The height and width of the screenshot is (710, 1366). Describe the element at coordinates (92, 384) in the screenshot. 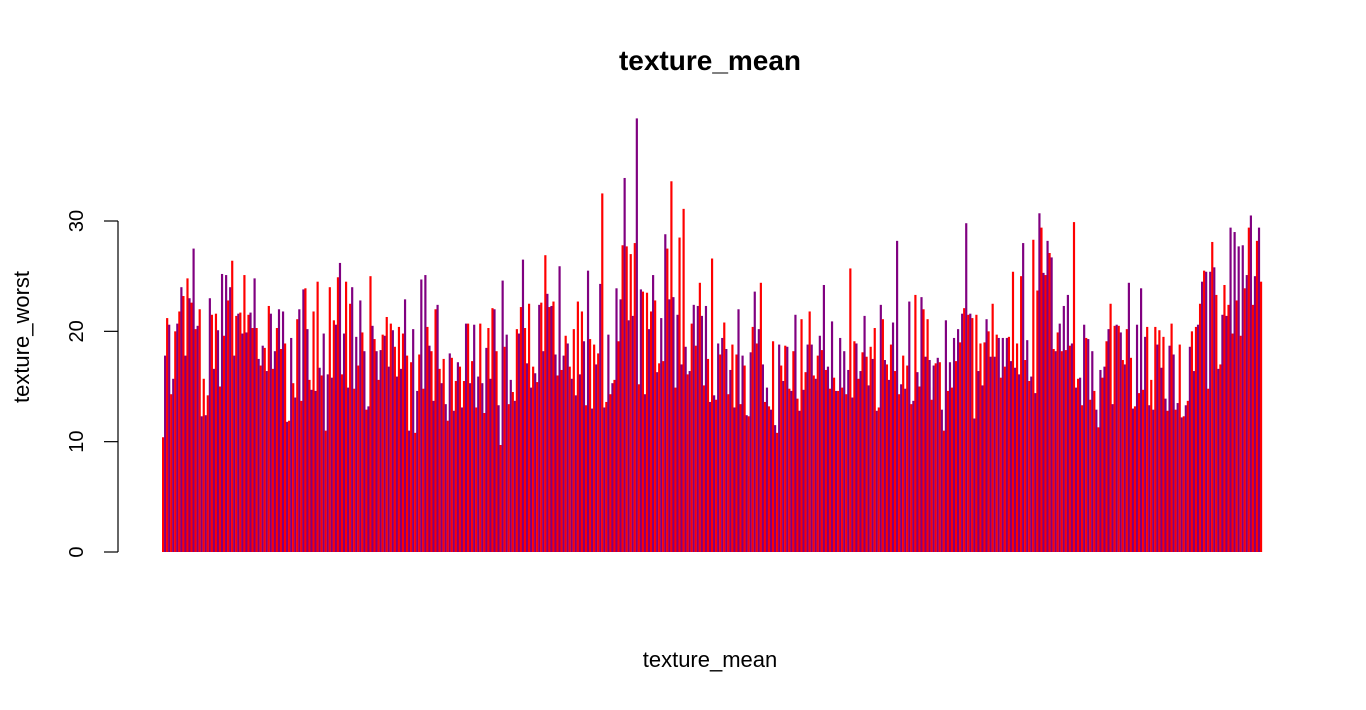

I see `y-axis: 0 10 20 30` at that location.